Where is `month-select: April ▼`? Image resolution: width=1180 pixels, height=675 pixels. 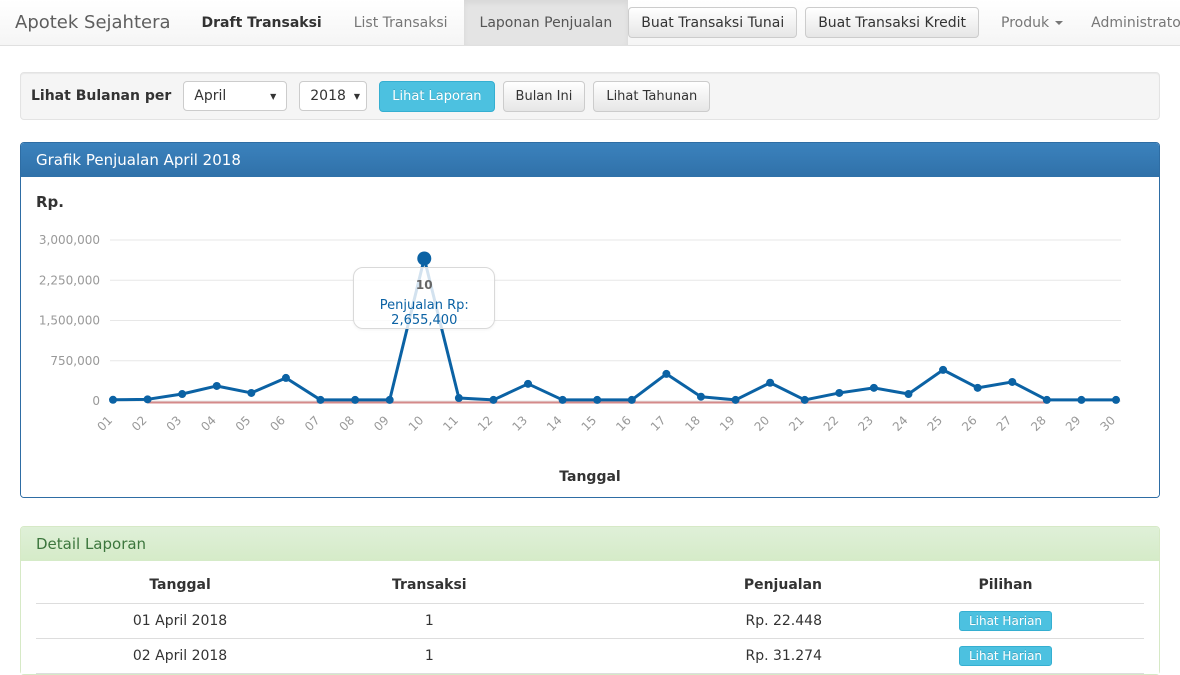
month-select: April ▼ is located at coordinates (235, 96).